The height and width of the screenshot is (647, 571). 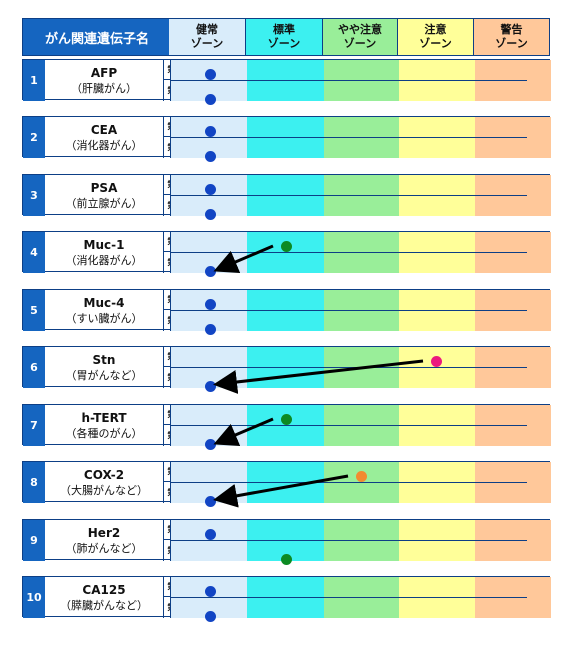 I want to click on gene-name-header: がん関連遺伝子名, so click(x=97, y=37).